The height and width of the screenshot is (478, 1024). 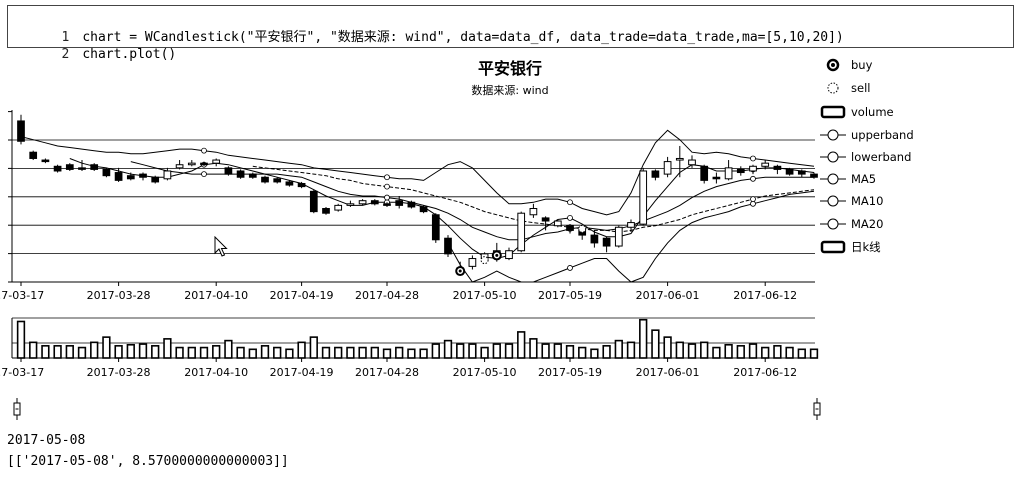 What do you see at coordinates (216, 372) in the screenshot?
I see `x-tick-label: 2017-04-10` at bounding box center [216, 372].